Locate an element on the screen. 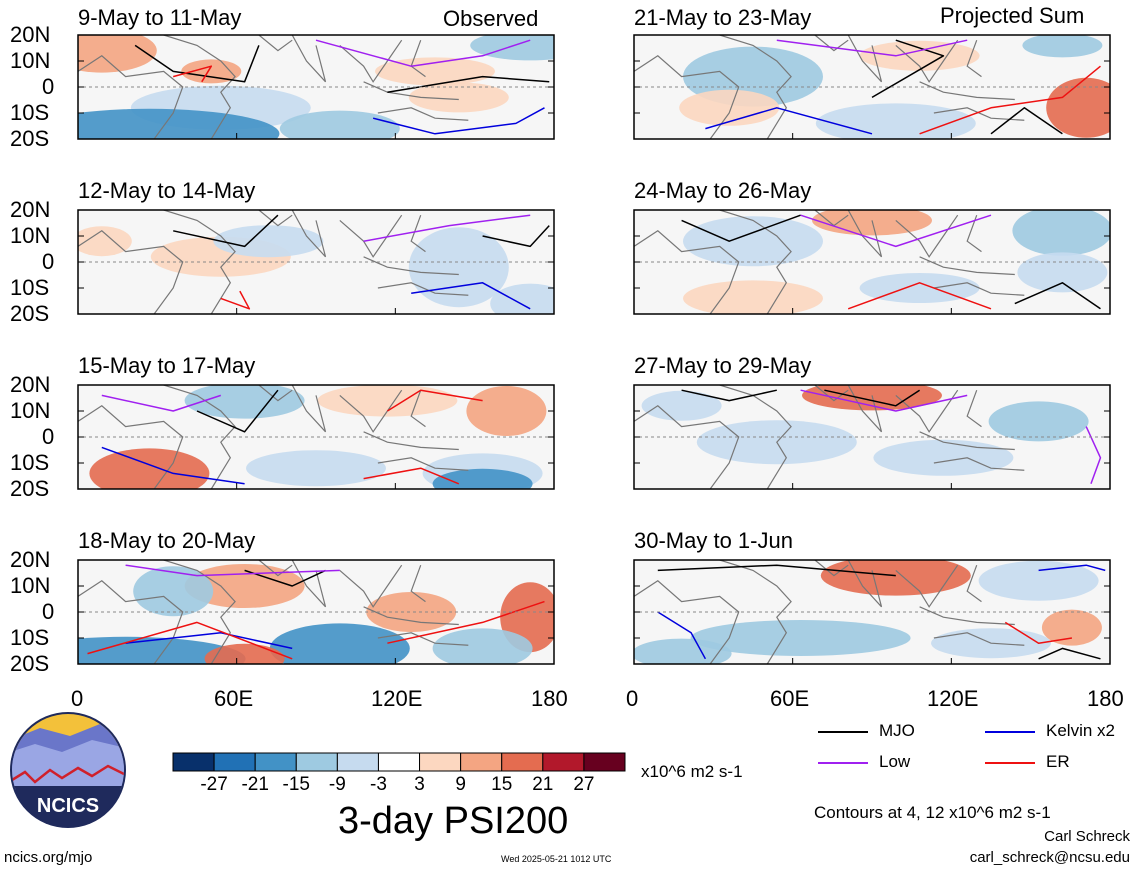  footer-url: ncics.org/mjo is located at coordinates (48, 857).